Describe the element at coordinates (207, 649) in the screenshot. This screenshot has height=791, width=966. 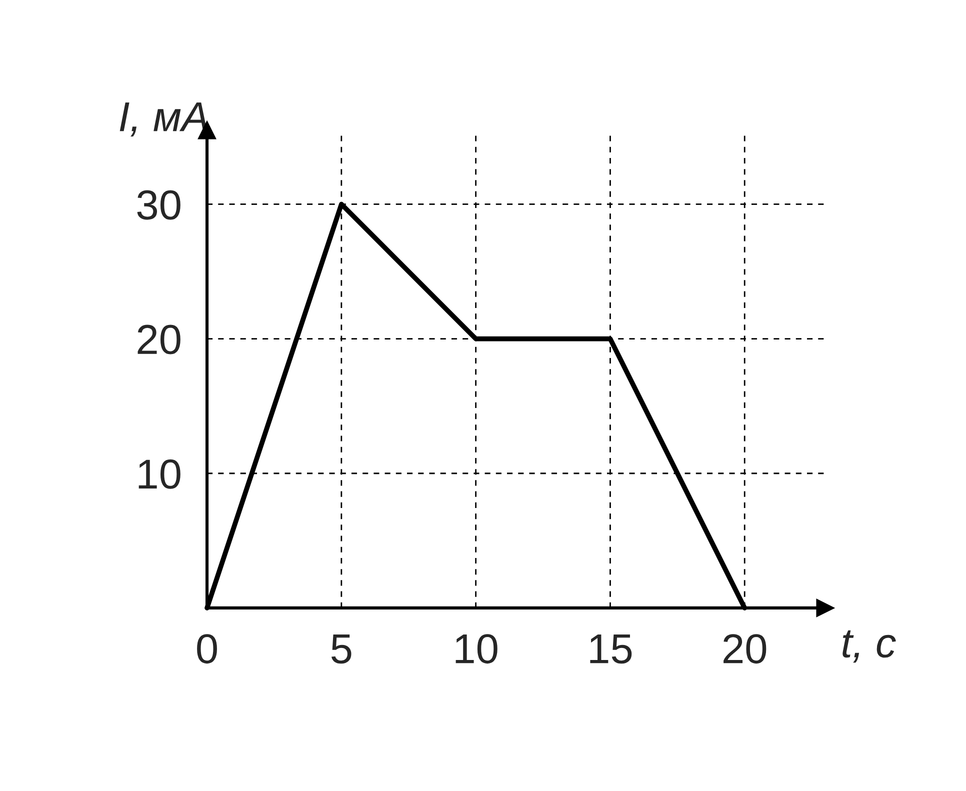
I see `x-tick-label: 0` at that location.